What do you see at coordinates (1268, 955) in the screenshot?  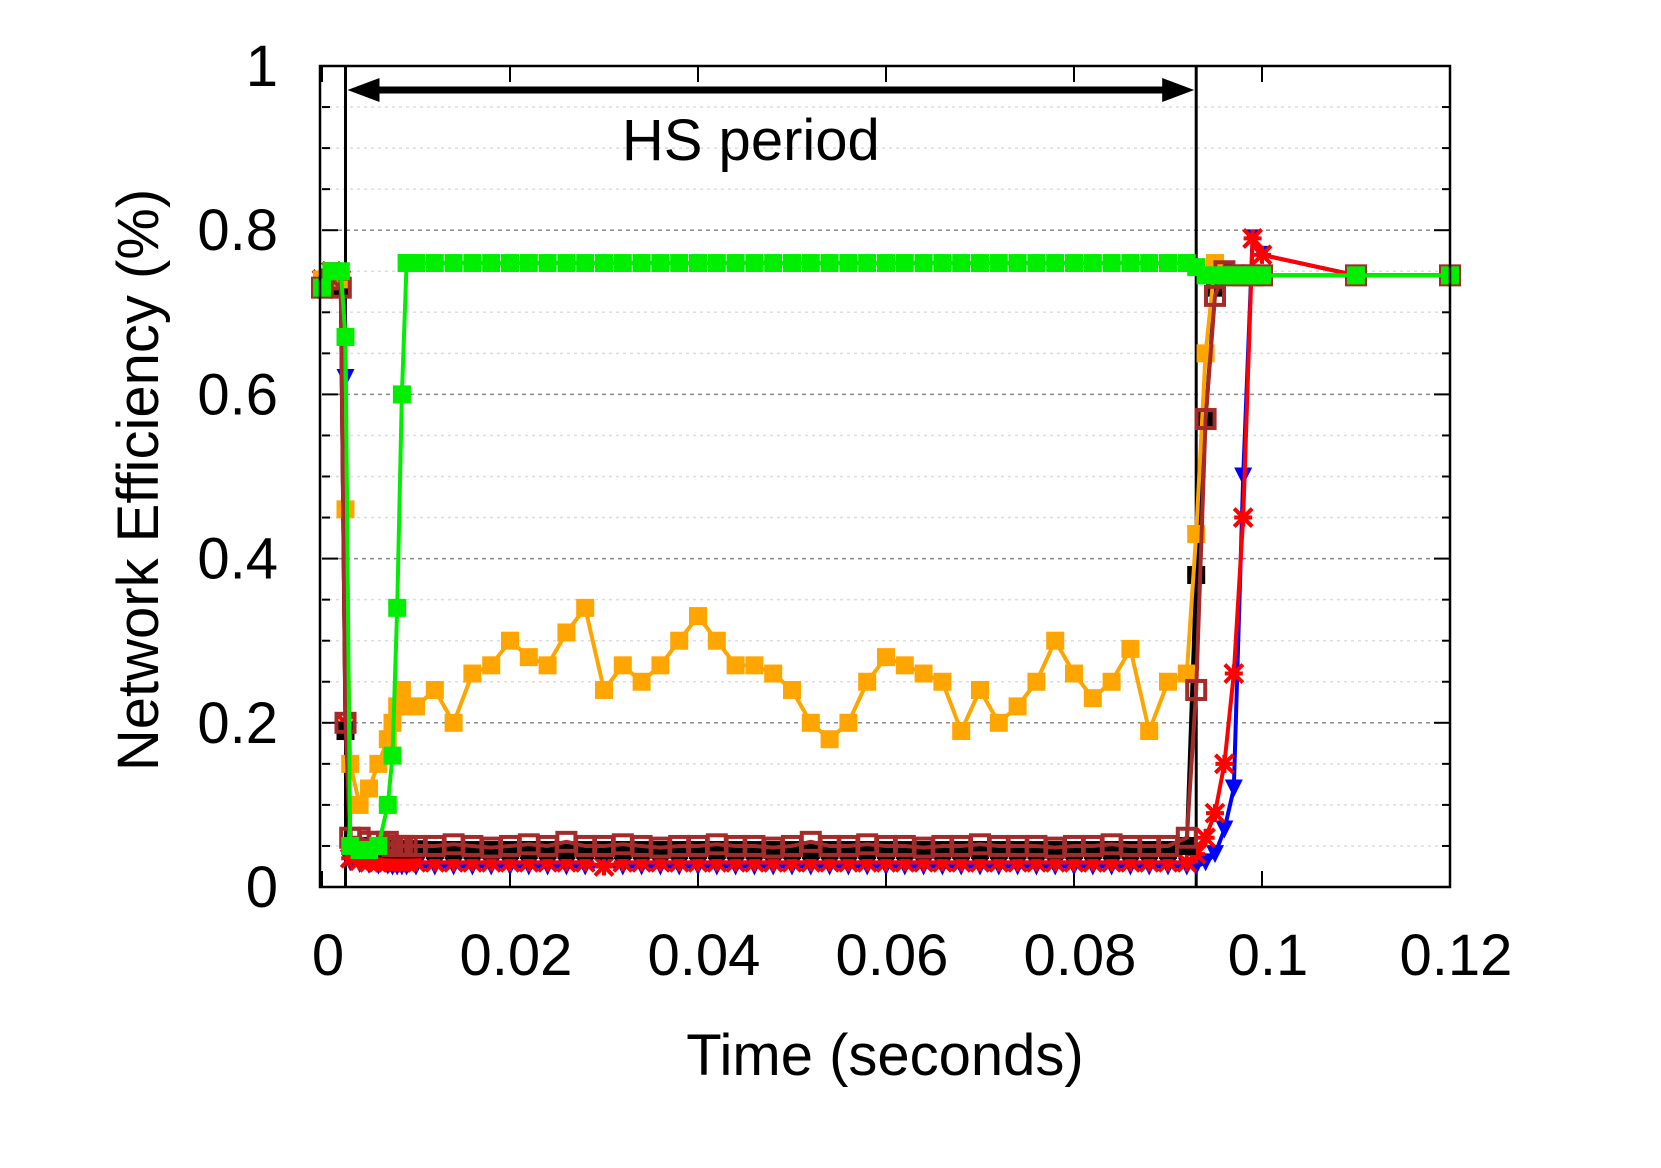 I see `x-tick-label: 0.1` at bounding box center [1268, 955].